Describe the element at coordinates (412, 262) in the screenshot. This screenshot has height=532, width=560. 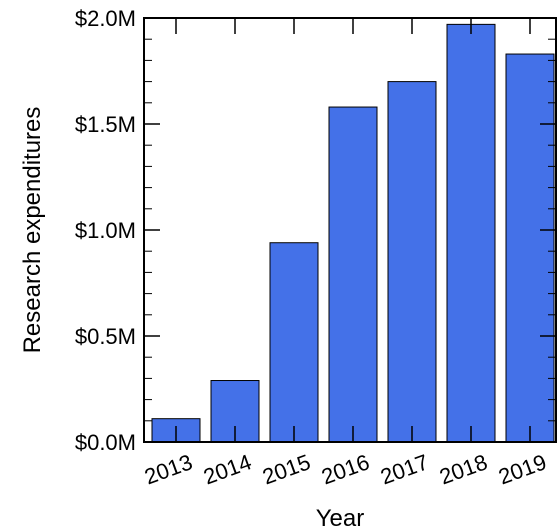
I see `bar-2017` at that location.